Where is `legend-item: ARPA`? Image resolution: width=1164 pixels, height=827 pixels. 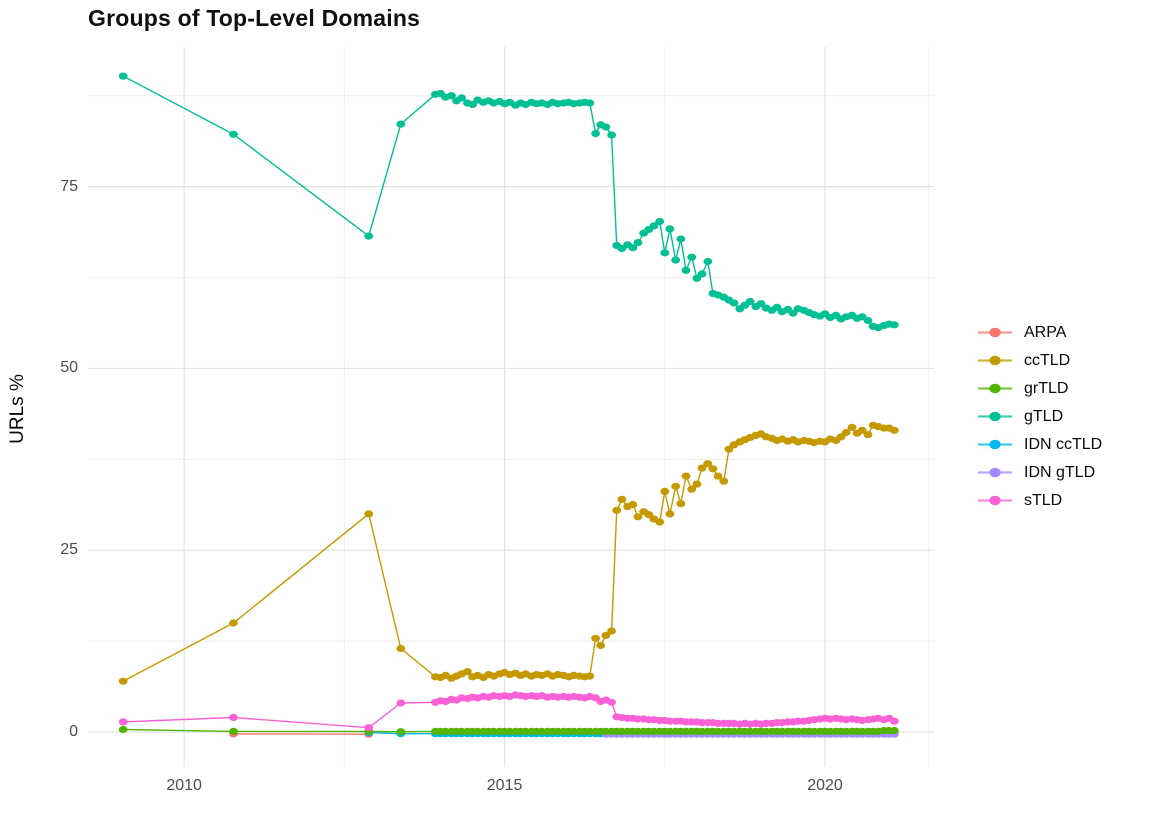
legend-item: ARPA is located at coordinates (1039, 332).